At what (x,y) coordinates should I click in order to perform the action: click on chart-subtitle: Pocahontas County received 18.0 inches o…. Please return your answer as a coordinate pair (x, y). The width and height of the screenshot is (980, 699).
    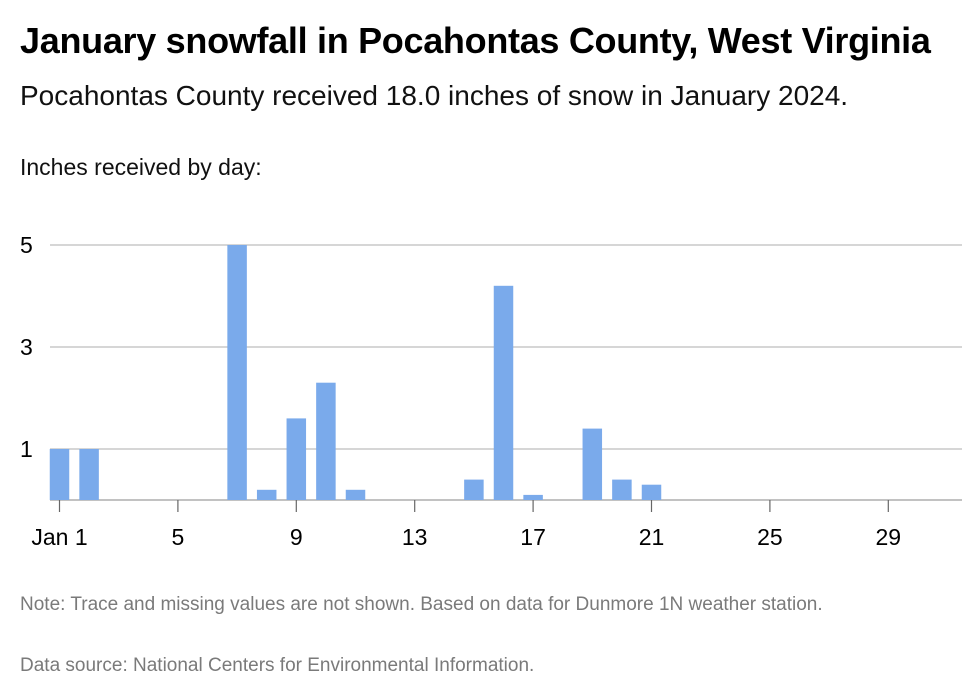
    Looking at the image, I should click on (434, 95).